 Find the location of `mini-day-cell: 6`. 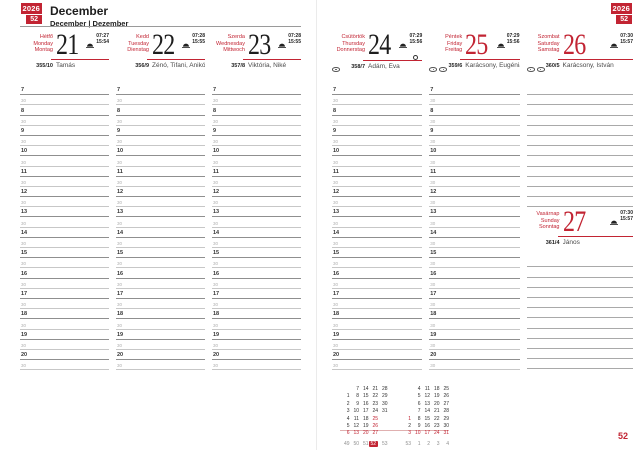

mini-day-cell: 6 is located at coordinates (419, 403).